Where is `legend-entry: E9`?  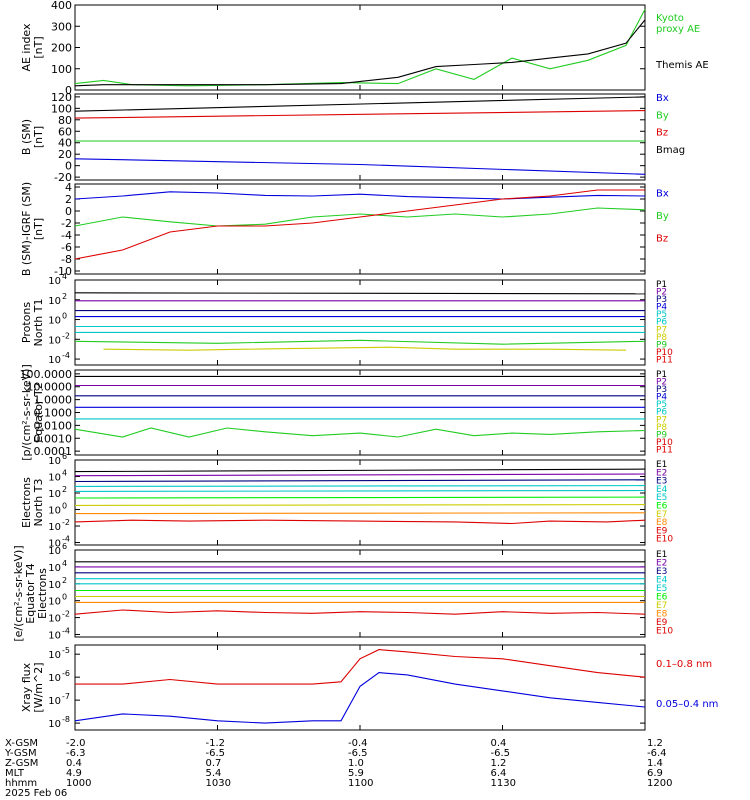
legend-entry: E9 is located at coordinates (662, 623).